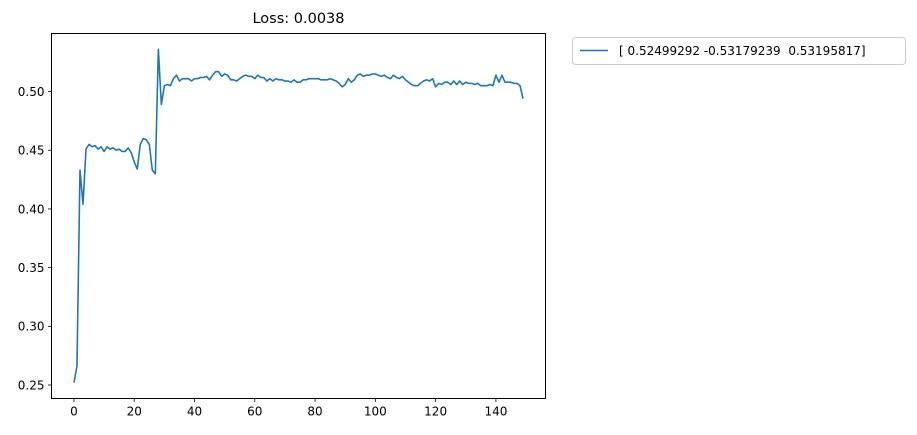 The width and height of the screenshot is (917, 435). Describe the element at coordinates (31, 385) in the screenshot. I see `y-tick-label: 0.25` at that location.